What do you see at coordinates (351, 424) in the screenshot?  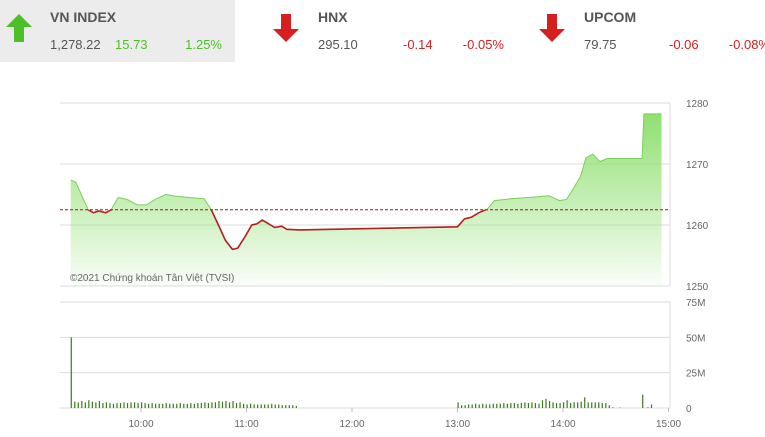 I see `time-tick-label: 12:00` at bounding box center [351, 424].